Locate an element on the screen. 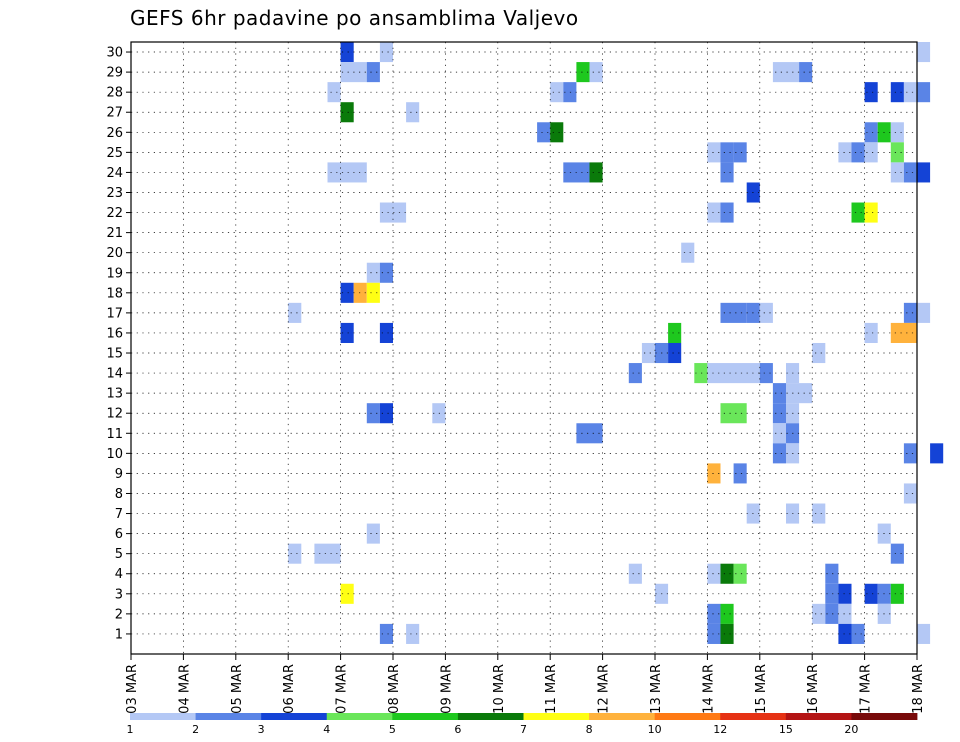  y-tick-label: 21 is located at coordinates (114, 233).